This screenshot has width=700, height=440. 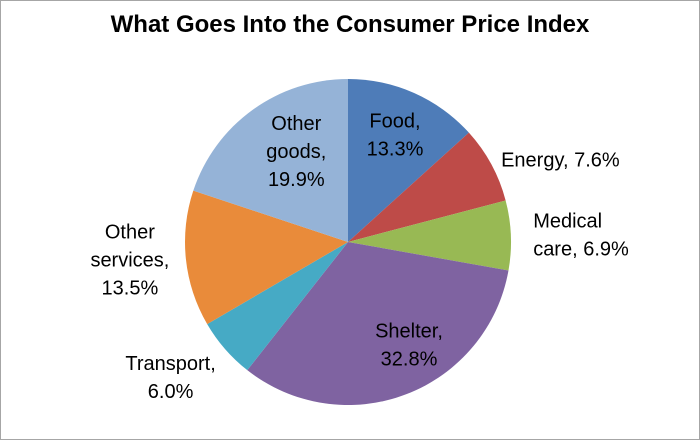 I want to click on pie-label-other-goods: Other goods, 19.9%, so click(x=296, y=152).